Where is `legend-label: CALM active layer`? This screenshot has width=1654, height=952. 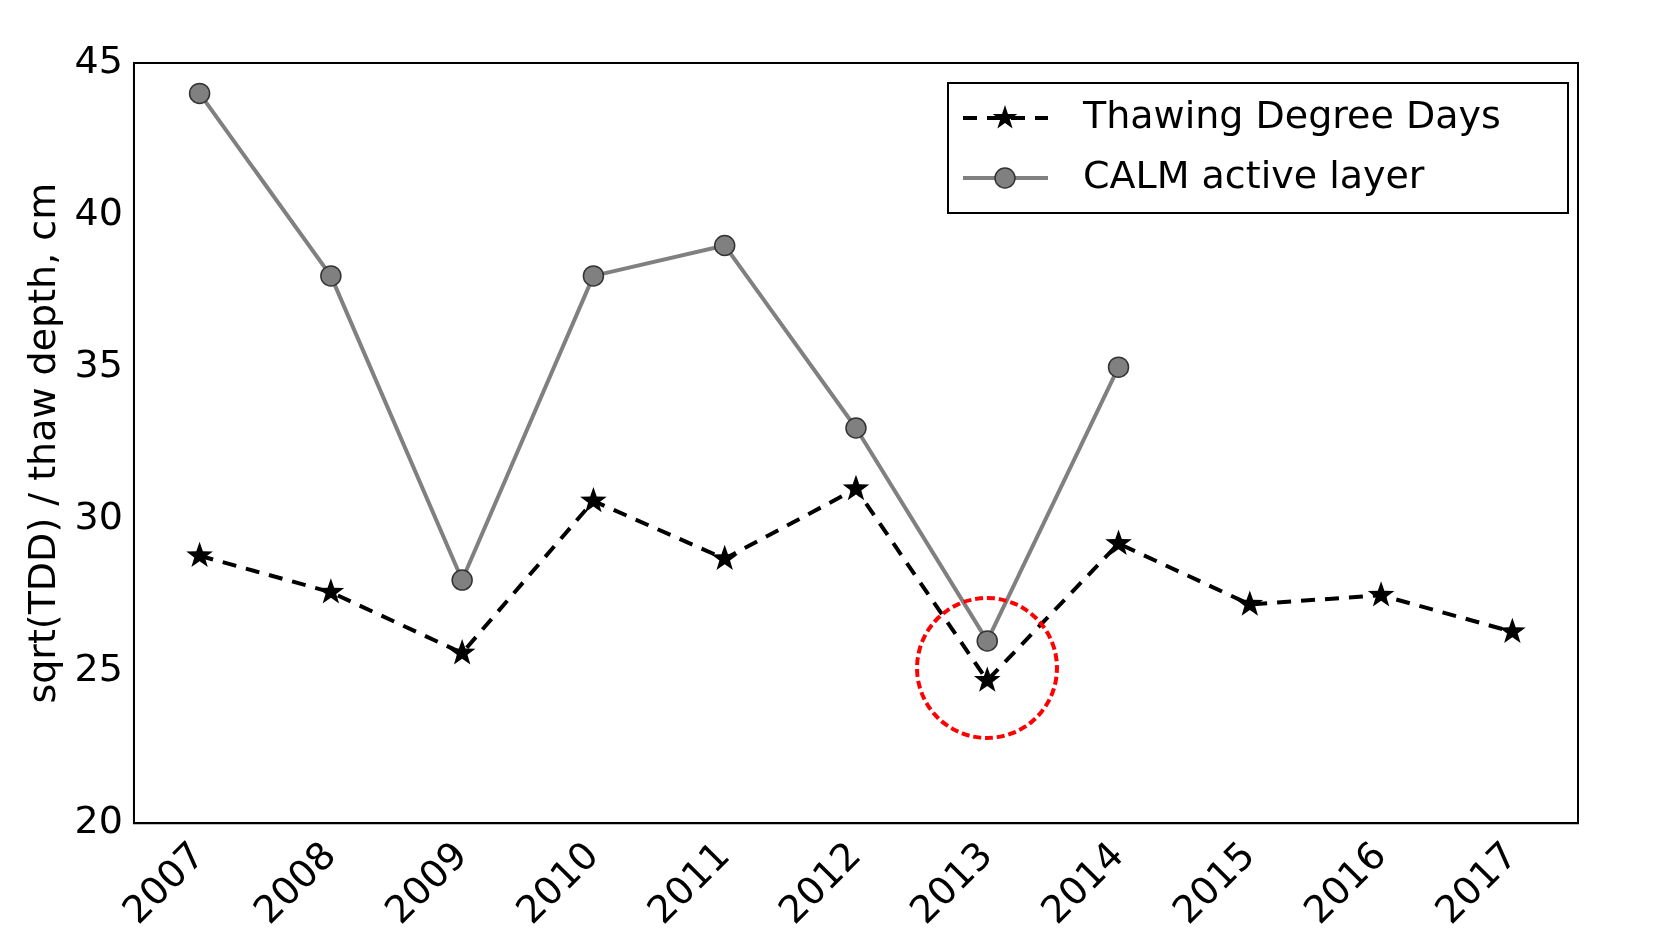 legend-label: CALM active layer is located at coordinates (1254, 174).